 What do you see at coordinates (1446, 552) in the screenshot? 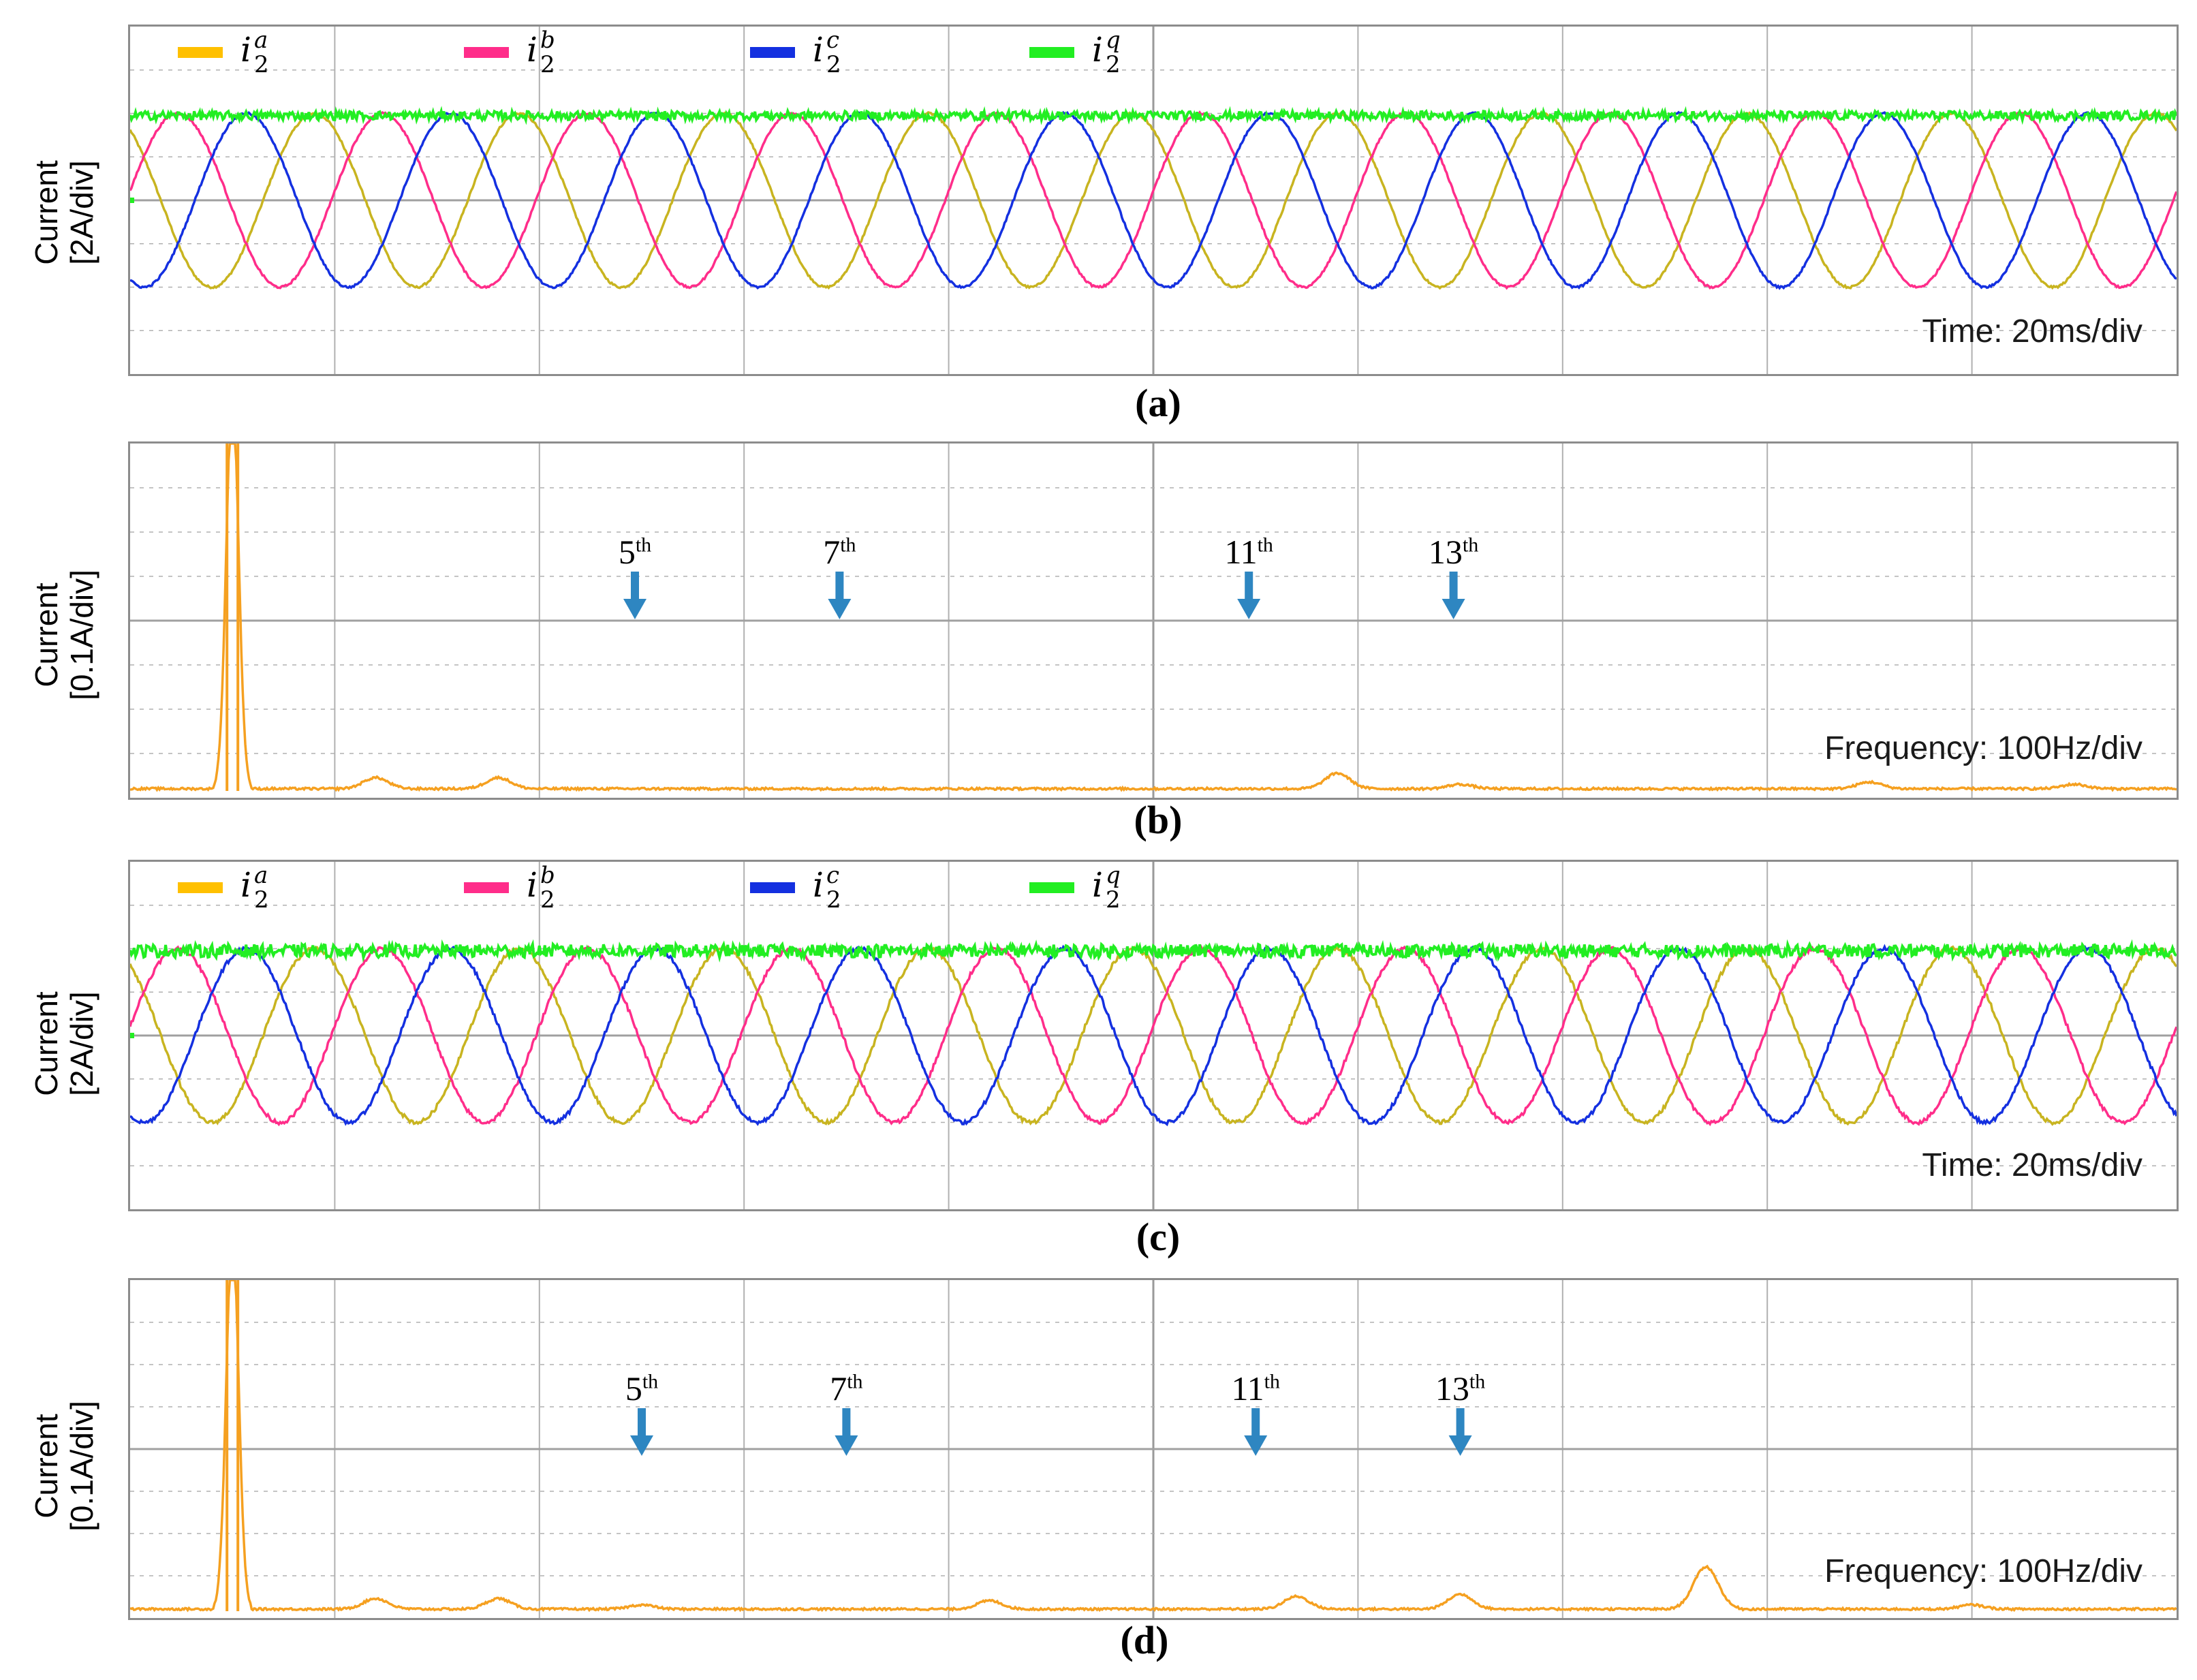
I see `harmonic-order: 13` at bounding box center [1446, 552].